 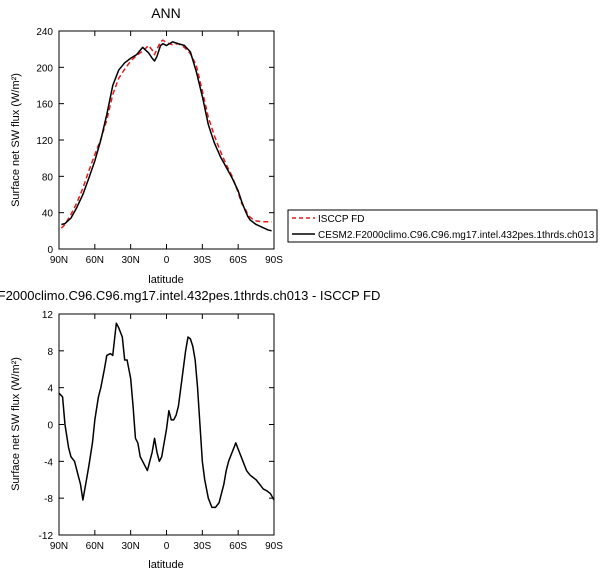 I want to click on legend-frame, so click(x=442, y=226).